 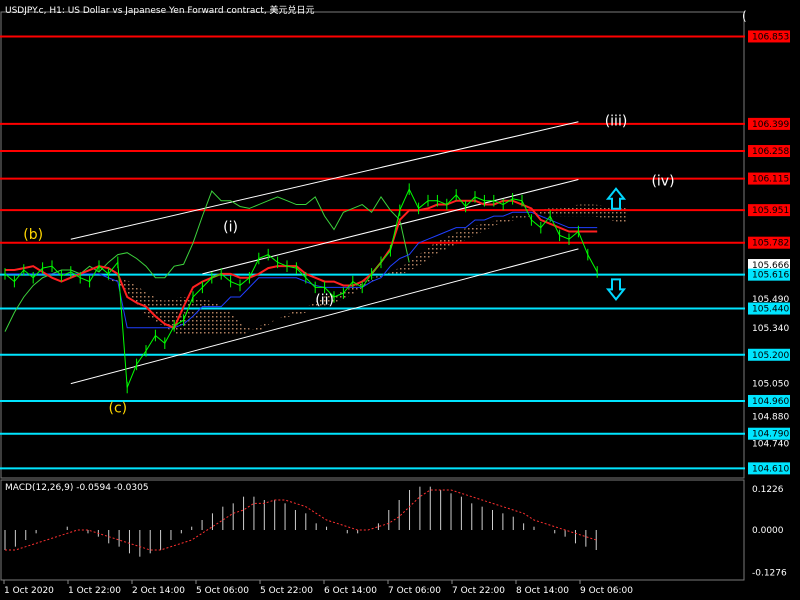 I want to click on macd-signal-line, so click(x=301, y=520).